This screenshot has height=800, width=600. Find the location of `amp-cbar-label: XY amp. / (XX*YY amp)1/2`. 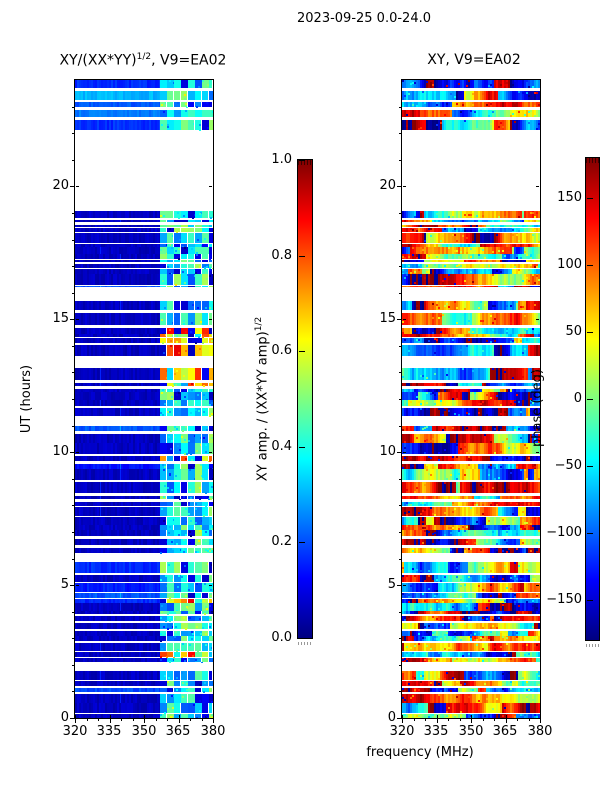

amp-cbar-label: XY amp. / (XX*YY amp)1/2 is located at coordinates (261, 399).